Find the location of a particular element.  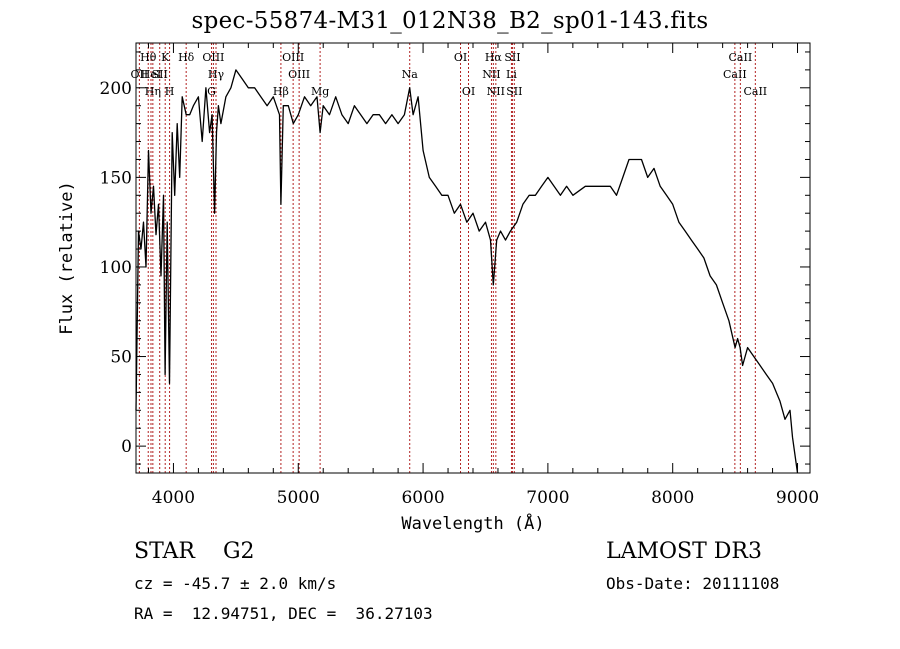

y-tick-label: 100 is located at coordinates (116, 268).